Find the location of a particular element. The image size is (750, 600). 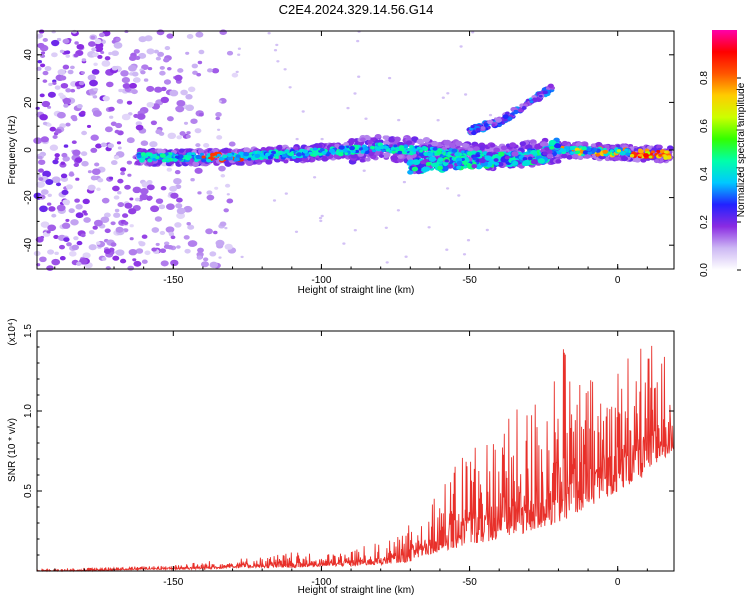

spectrogram-x-label: Height of straight line (km) is located at coordinates (356, 290).